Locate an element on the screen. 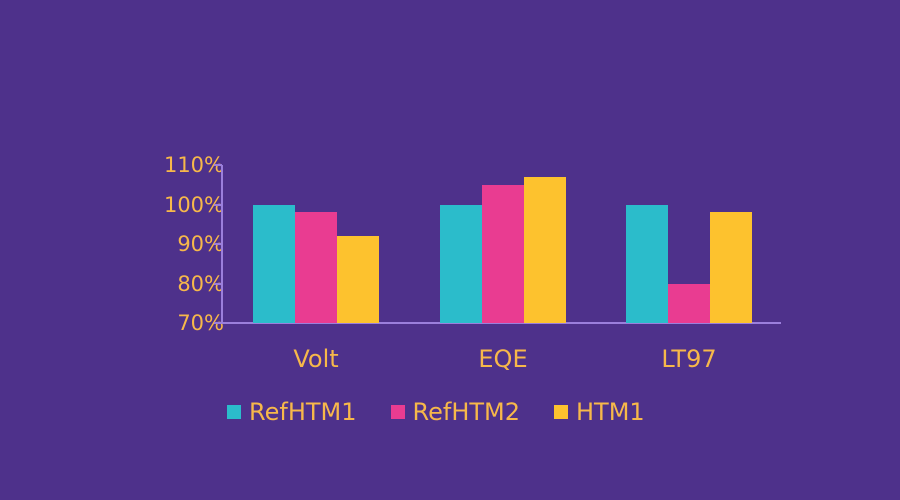 The image size is (900, 500). legend-item: RefHTM1 is located at coordinates (292, 412).